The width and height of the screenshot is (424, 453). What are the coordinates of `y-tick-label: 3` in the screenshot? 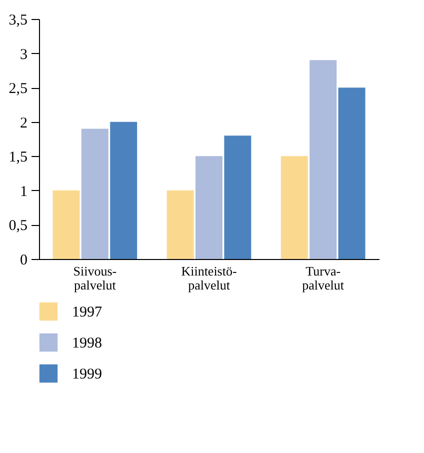 It's located at (24, 54).